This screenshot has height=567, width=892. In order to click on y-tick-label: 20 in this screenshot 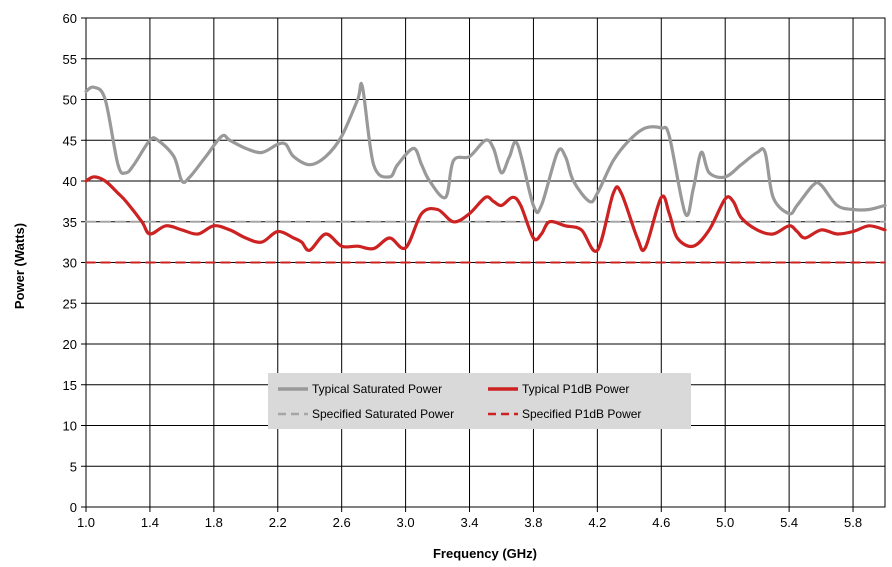, I will do `click(70, 344)`.